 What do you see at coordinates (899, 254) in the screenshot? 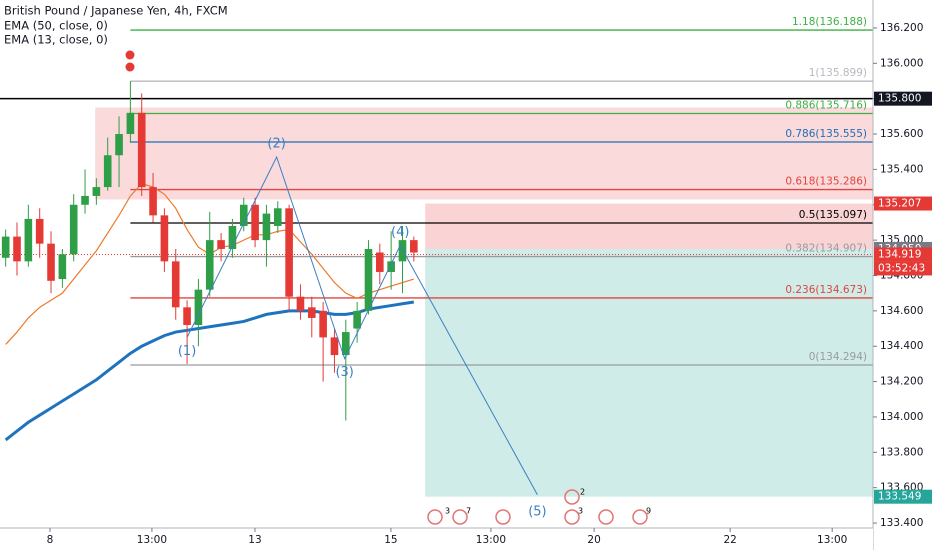
I see `price-badge-label: 134.919` at bounding box center [899, 254].